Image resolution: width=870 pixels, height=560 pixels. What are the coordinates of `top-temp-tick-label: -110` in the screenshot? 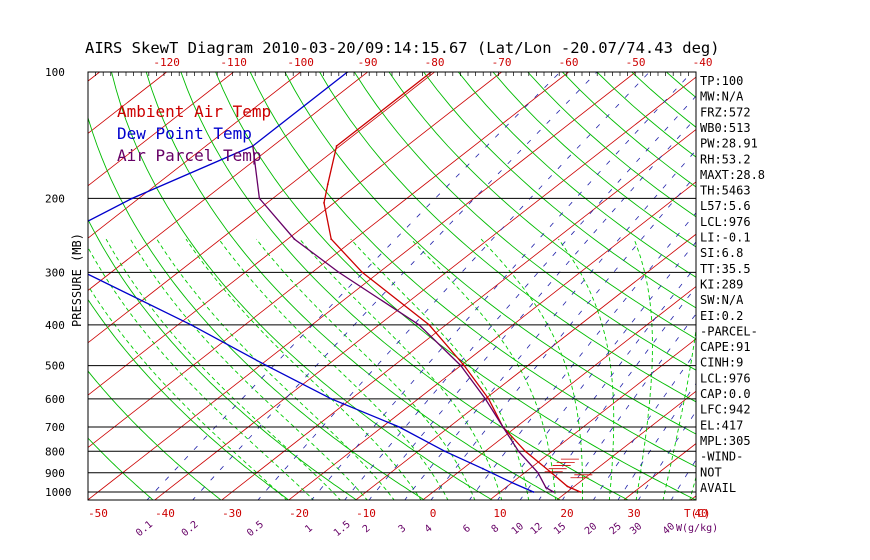 It's located at (233, 62).